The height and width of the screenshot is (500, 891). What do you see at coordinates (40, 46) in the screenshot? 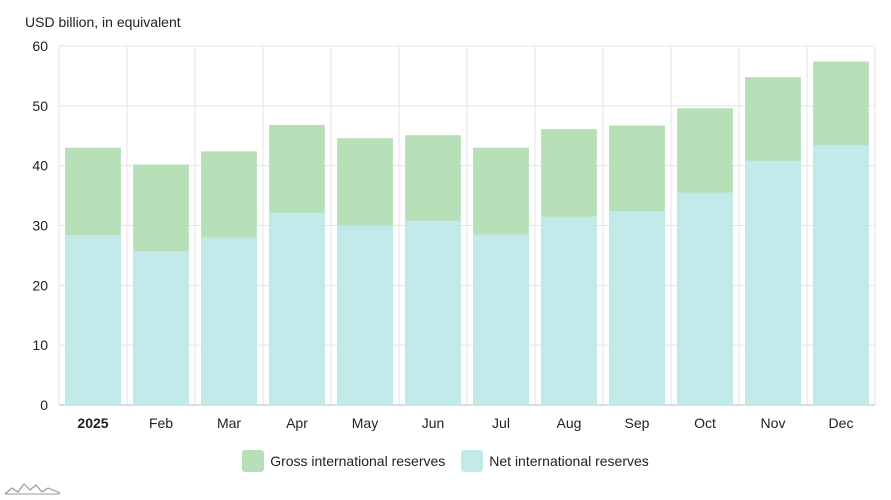
I see `y-tick-label: 60` at bounding box center [40, 46].